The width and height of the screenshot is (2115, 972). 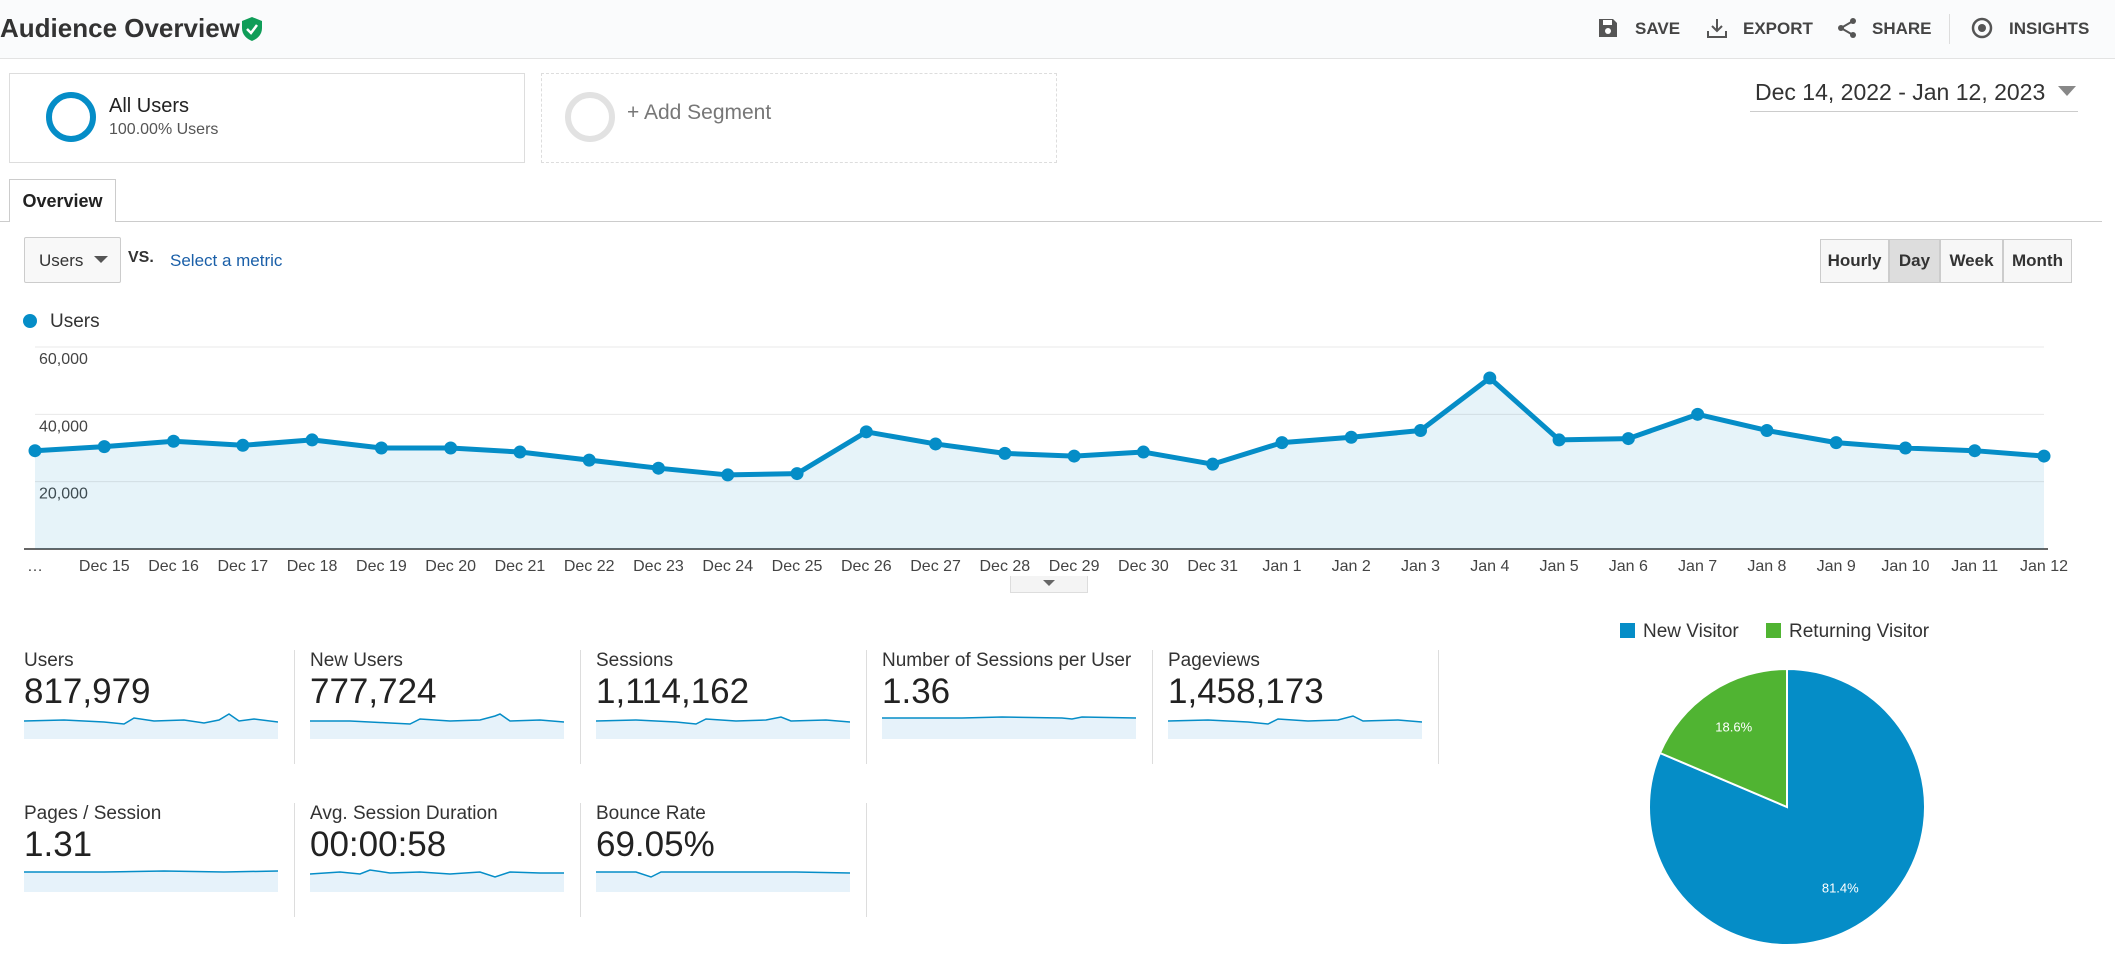 What do you see at coordinates (1007, 660) in the screenshot?
I see `metric-label: Number of Sessions per User` at bounding box center [1007, 660].